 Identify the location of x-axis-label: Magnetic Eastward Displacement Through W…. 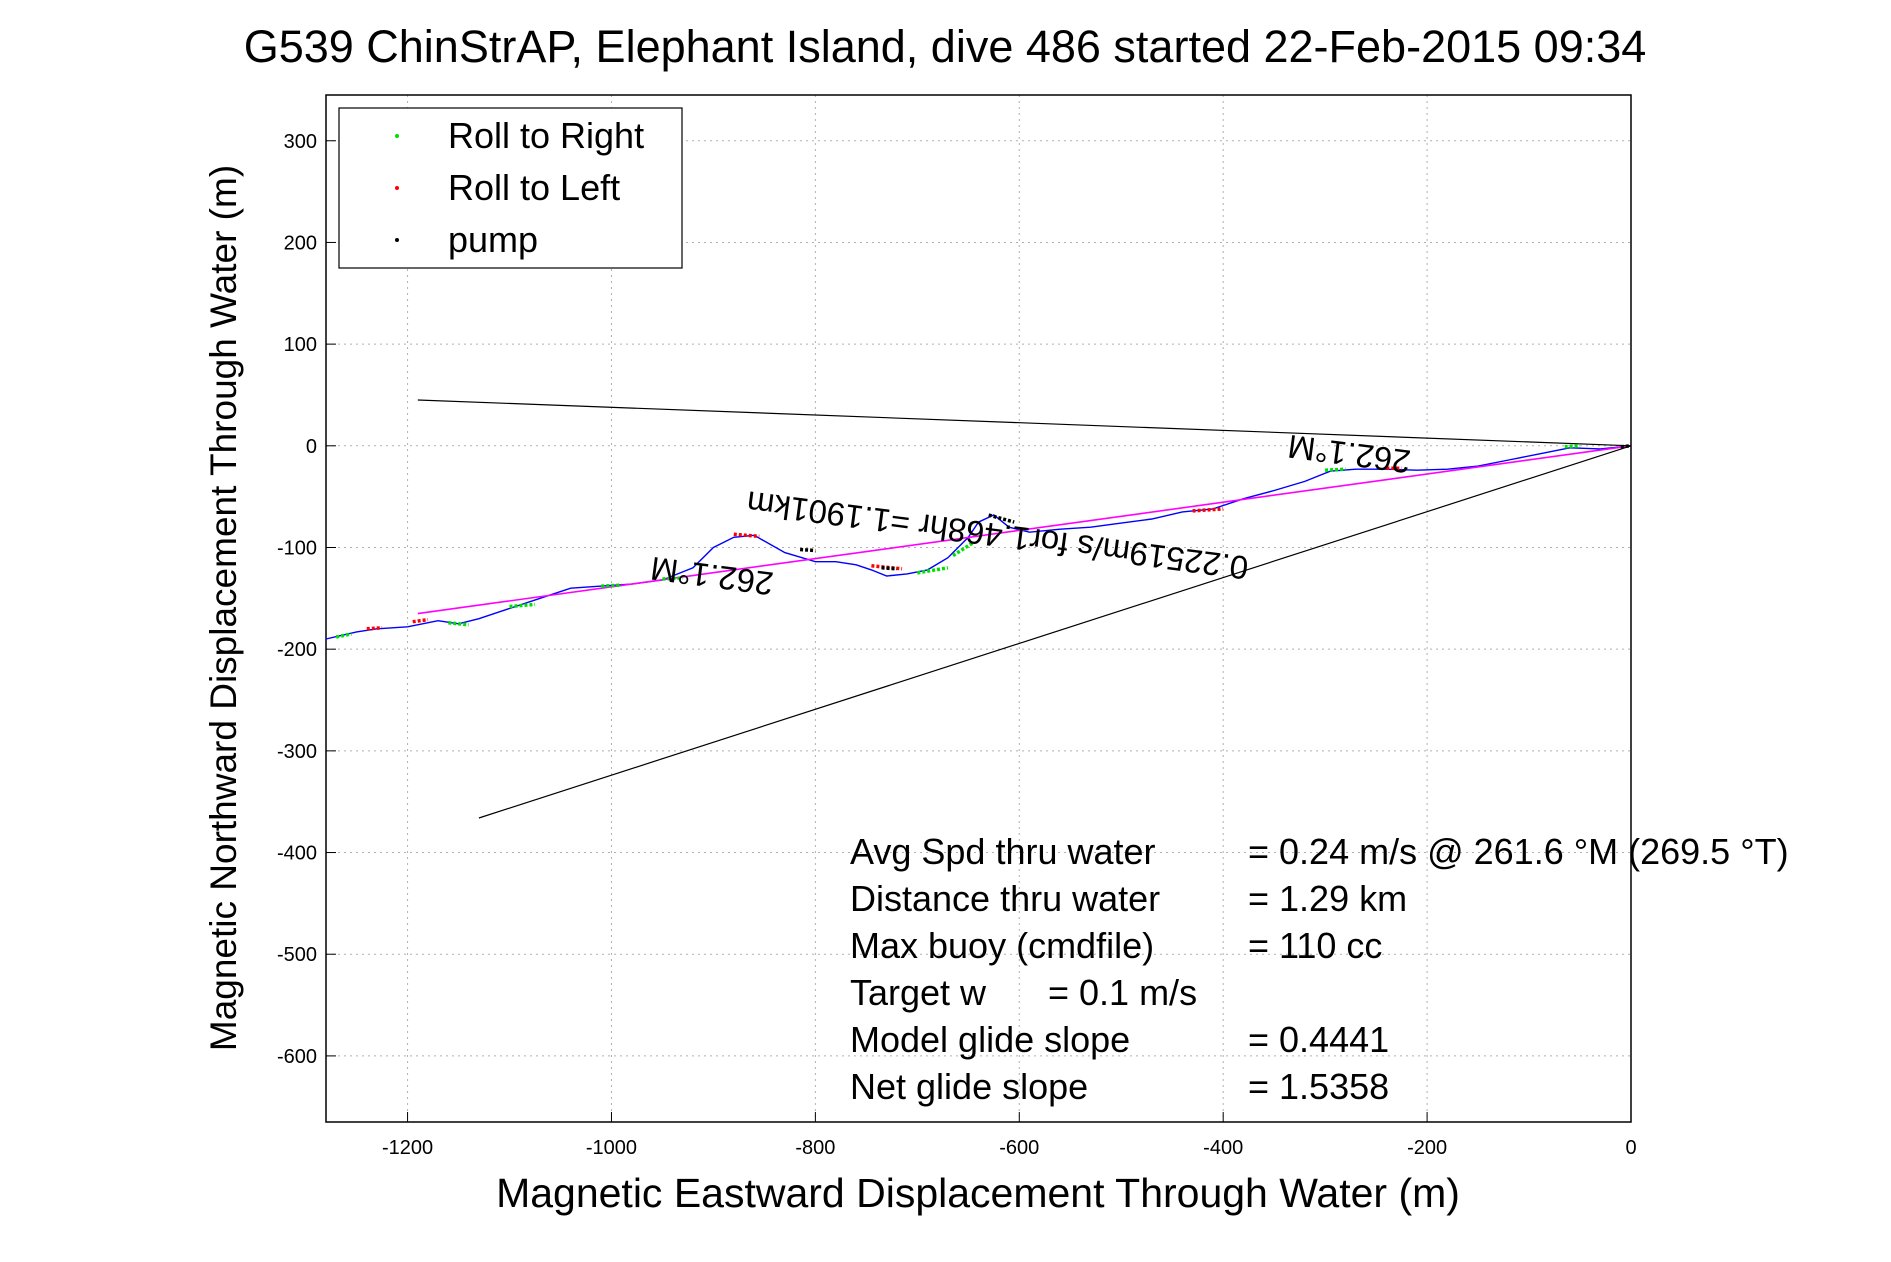
(978, 1193).